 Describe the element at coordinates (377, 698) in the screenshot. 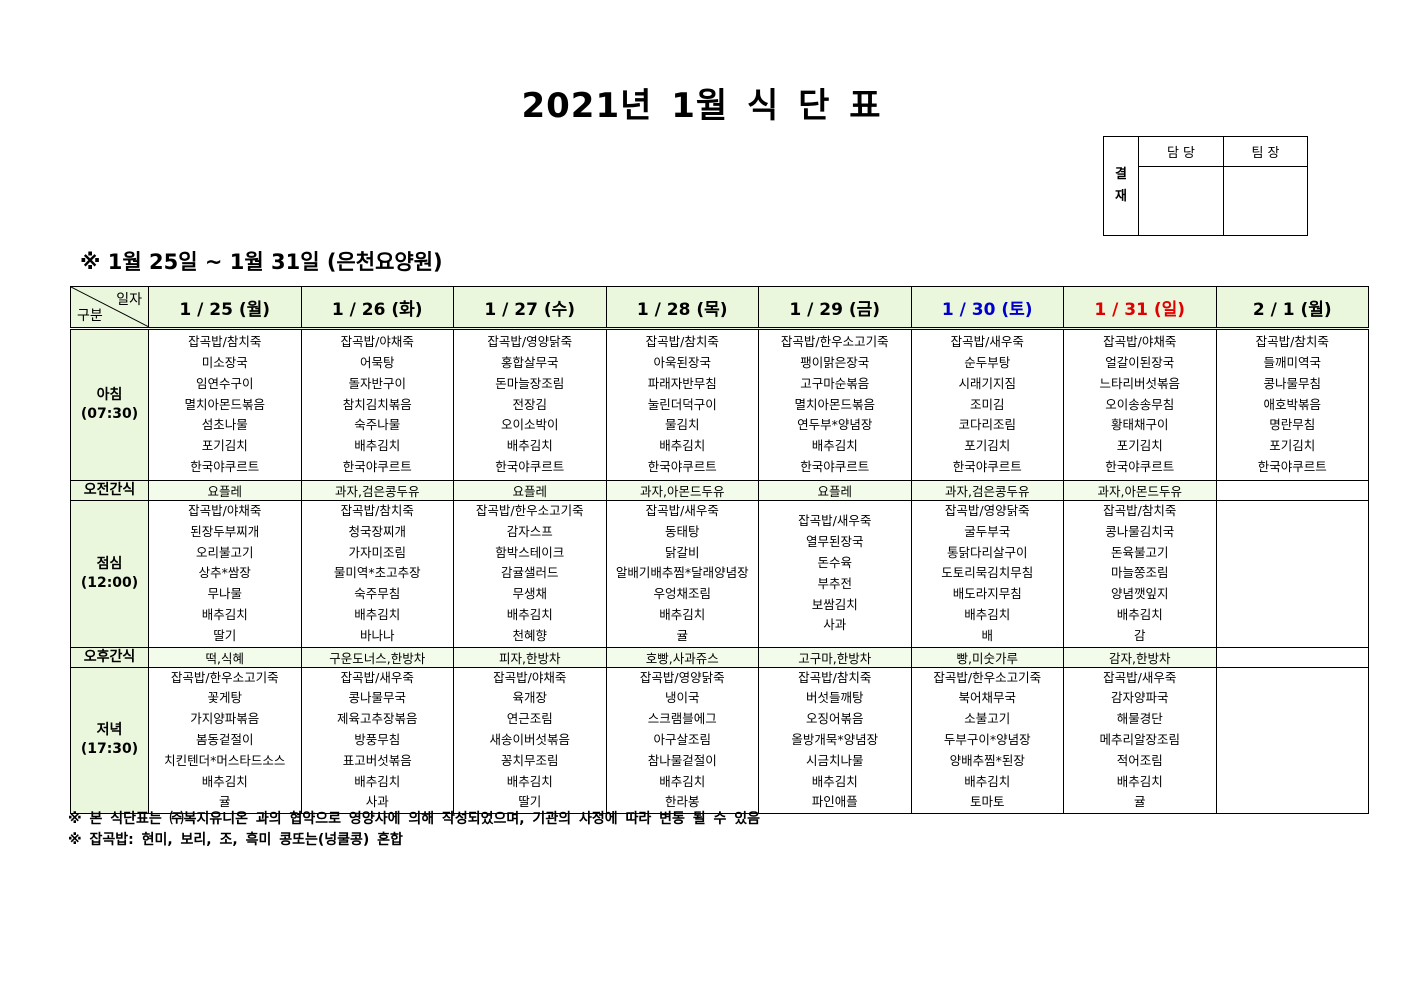

I see `menu-item: 콩나물무국` at that location.